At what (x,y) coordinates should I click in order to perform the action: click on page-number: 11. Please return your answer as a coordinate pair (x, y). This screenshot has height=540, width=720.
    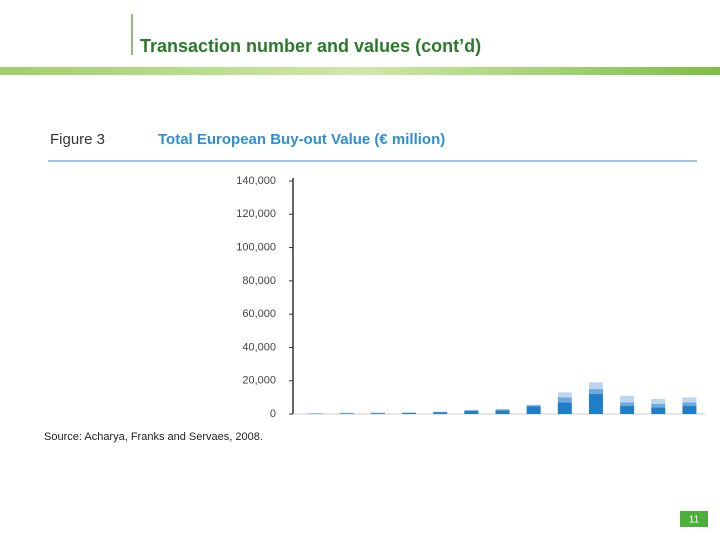
    Looking at the image, I should click on (694, 520).